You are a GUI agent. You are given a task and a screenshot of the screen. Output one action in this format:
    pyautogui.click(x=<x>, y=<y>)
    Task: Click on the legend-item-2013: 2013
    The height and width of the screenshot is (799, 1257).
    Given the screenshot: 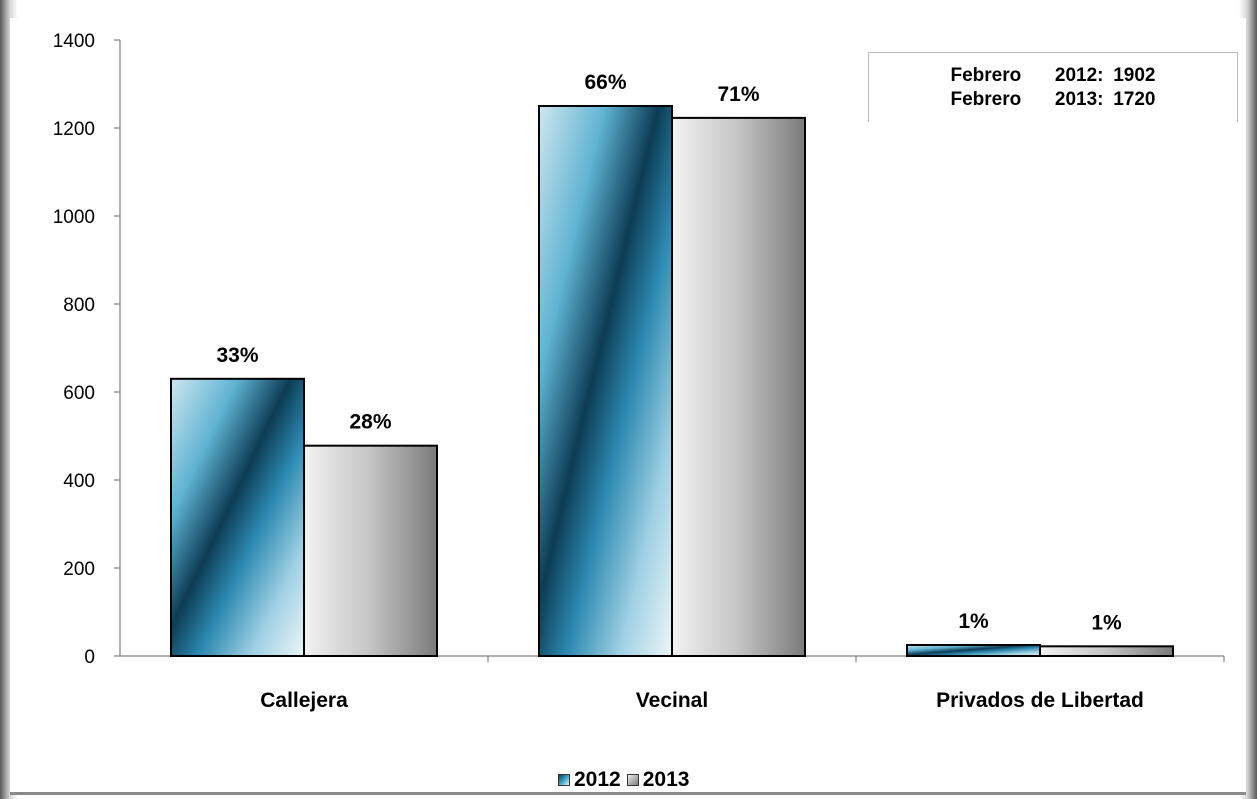 What is the action you would take?
    pyautogui.click(x=658, y=780)
    